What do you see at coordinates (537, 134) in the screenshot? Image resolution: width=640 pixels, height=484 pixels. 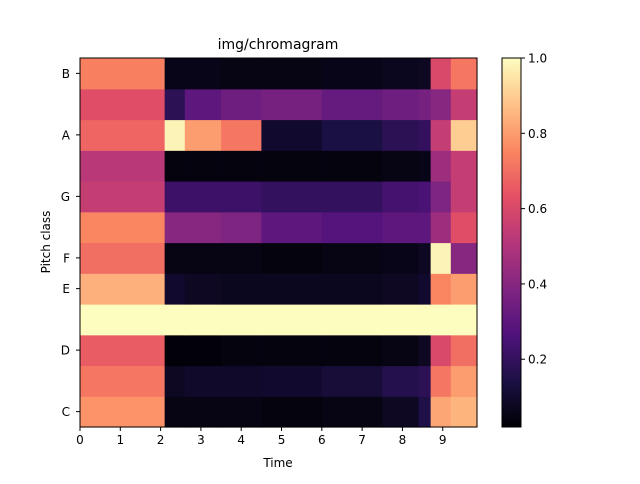 I see `colorbar-tick-label: 0.8` at bounding box center [537, 134].